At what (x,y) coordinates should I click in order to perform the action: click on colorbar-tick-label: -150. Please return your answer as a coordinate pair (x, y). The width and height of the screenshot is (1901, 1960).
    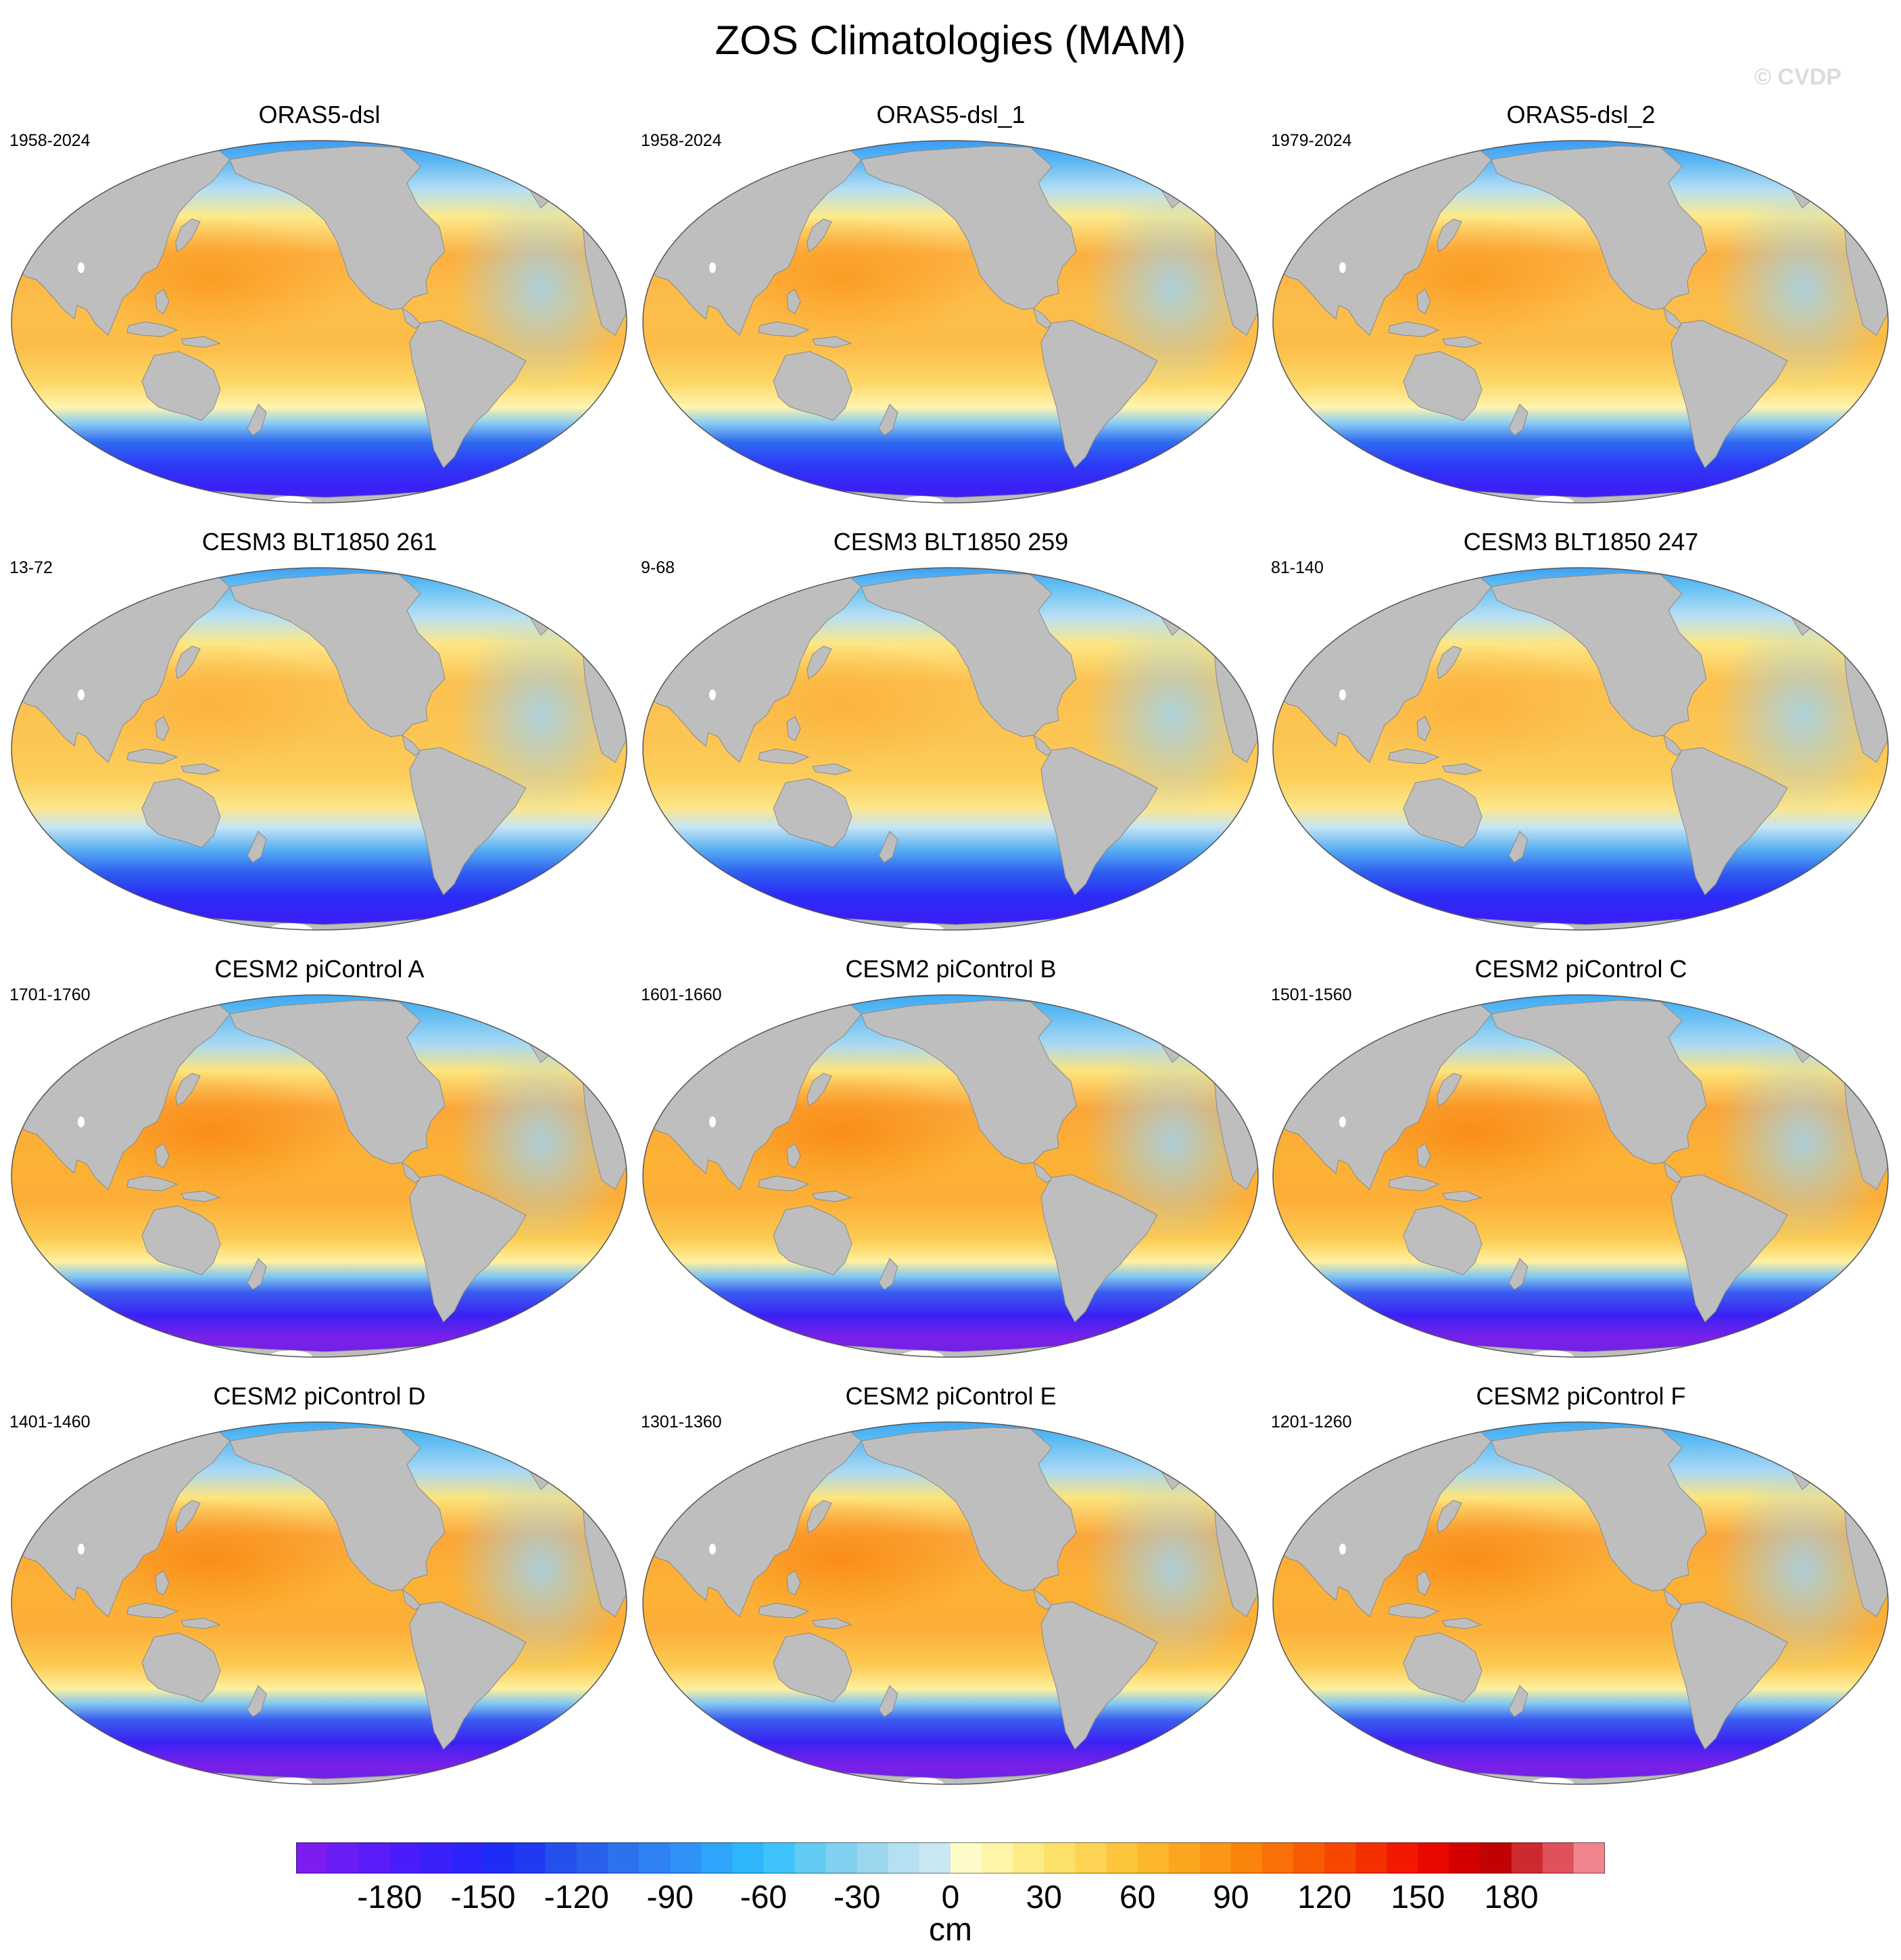
    Looking at the image, I should click on (483, 1897).